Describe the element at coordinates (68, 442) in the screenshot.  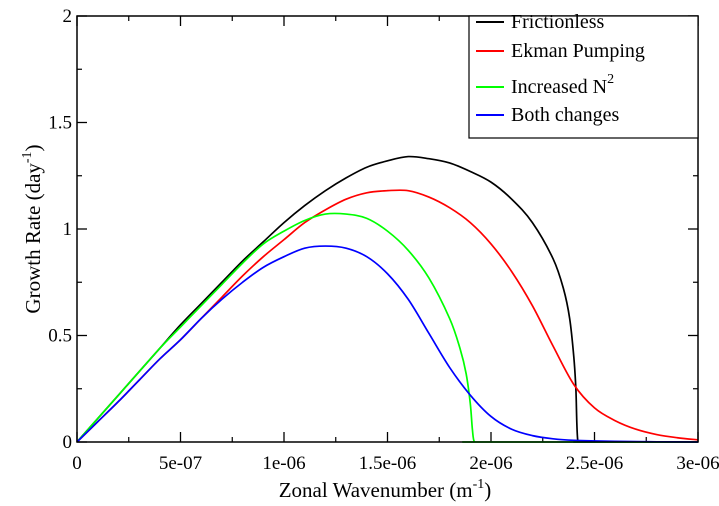
I see `y-tick-label: 0` at that location.